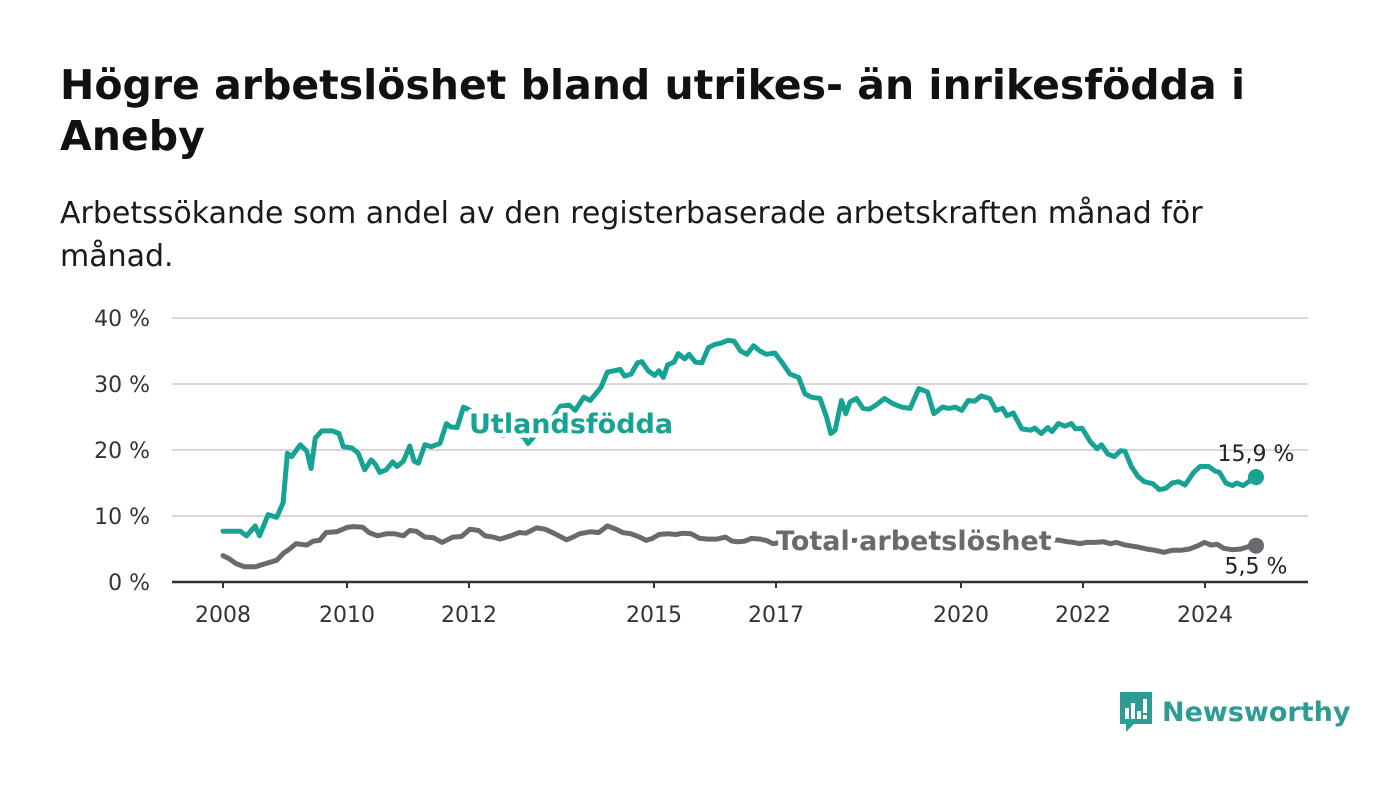  Describe the element at coordinates (122, 319) in the screenshot. I see `y-tick-label: 40 %` at that location.